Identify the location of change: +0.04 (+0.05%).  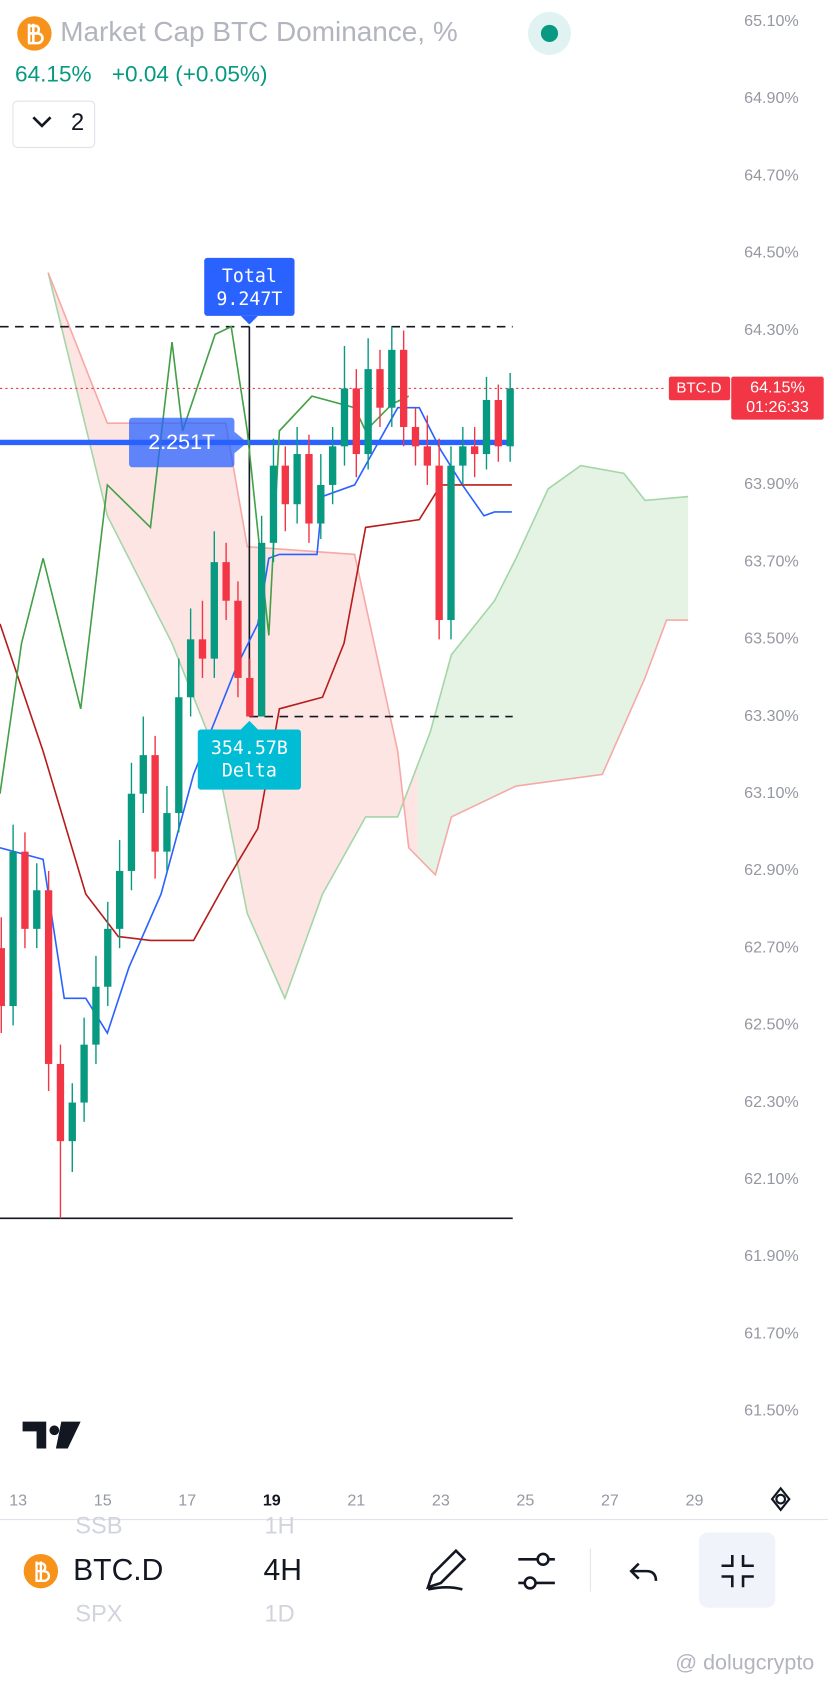
(190, 73).